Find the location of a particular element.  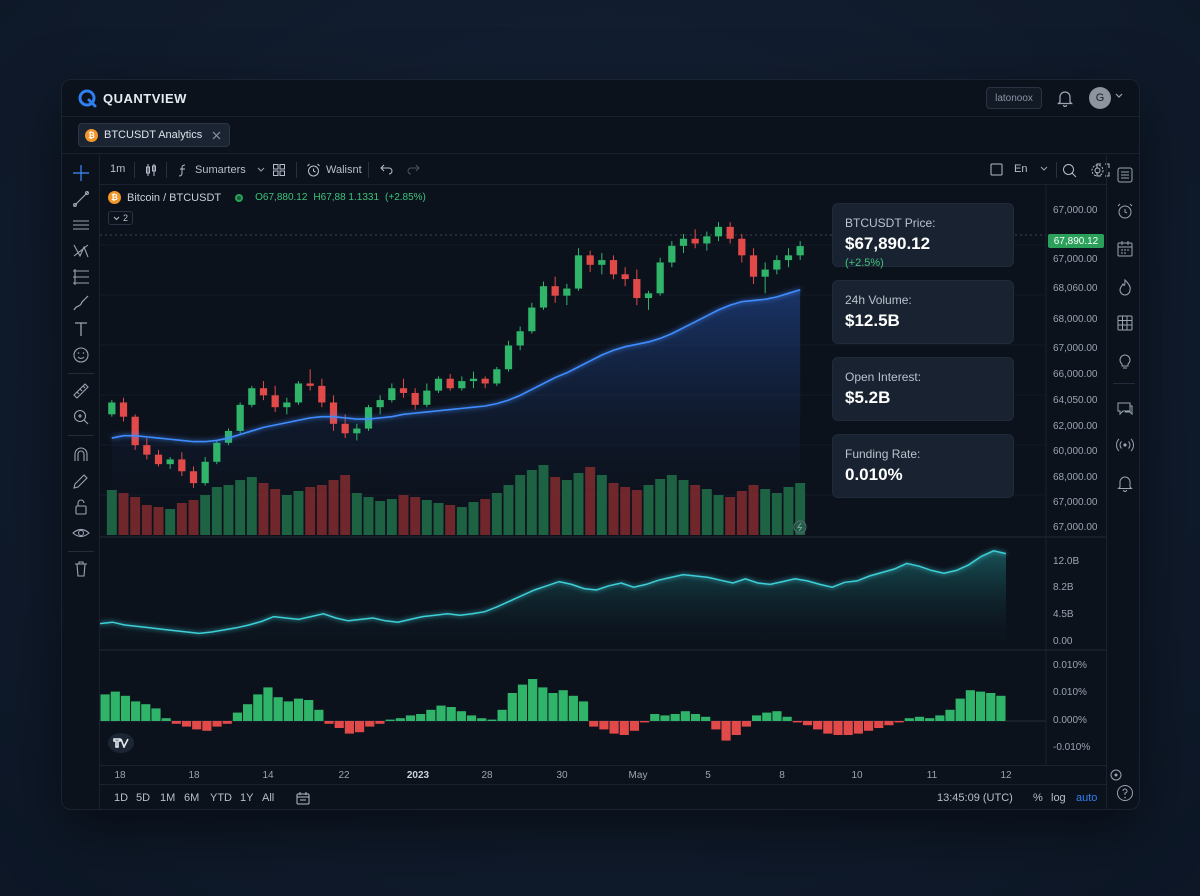

time-axis-label: 10 is located at coordinates (857, 775).